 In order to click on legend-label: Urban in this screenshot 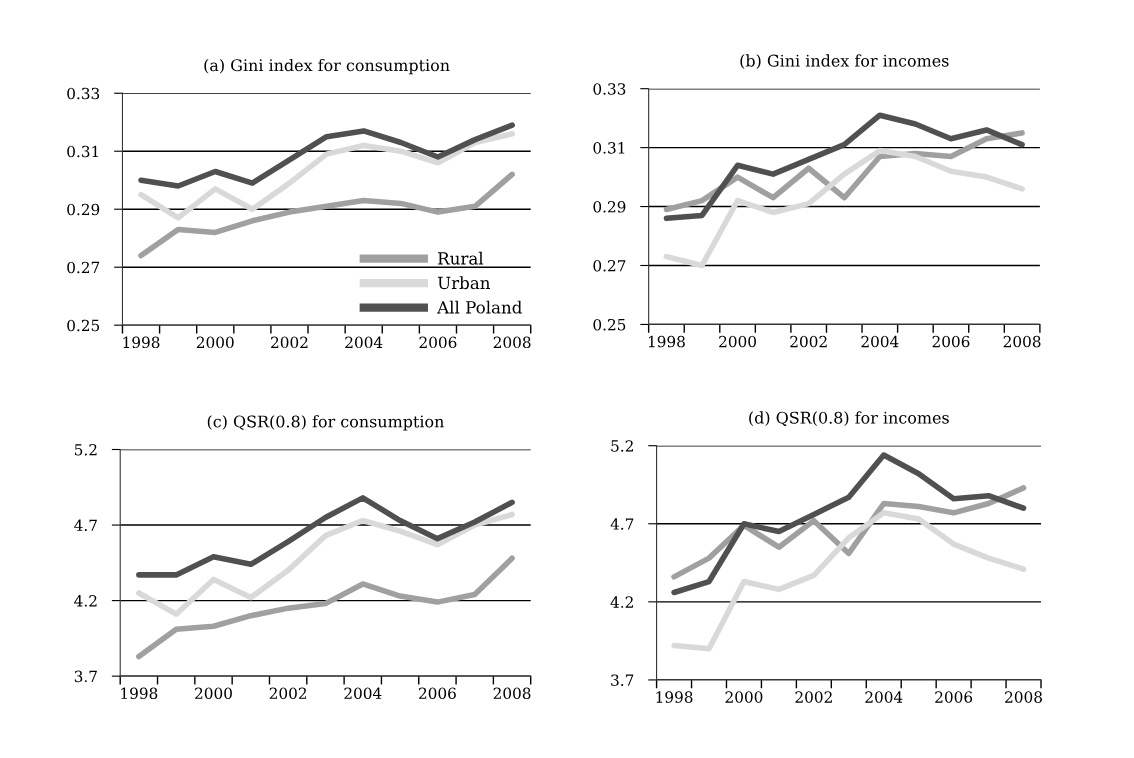, I will do `click(464, 283)`.